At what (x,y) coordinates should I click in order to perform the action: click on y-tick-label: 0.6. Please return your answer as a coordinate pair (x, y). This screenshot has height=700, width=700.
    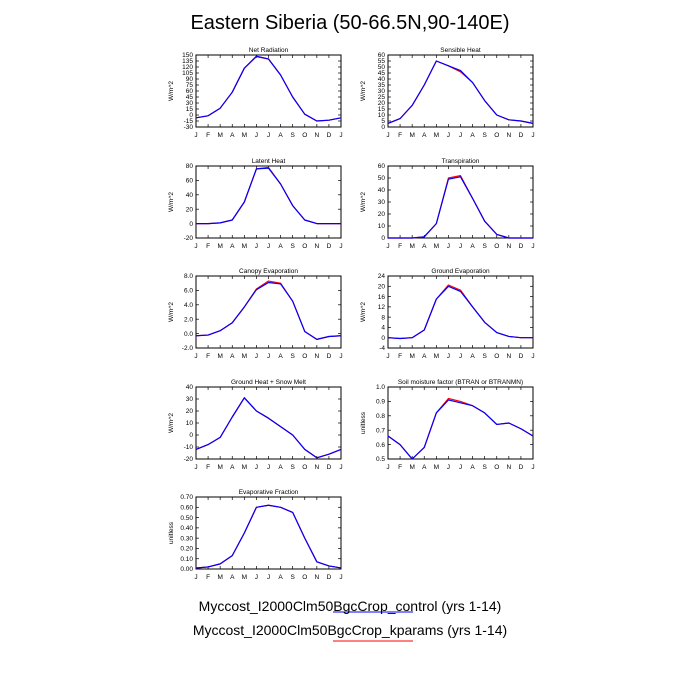
    Looking at the image, I should click on (380, 445).